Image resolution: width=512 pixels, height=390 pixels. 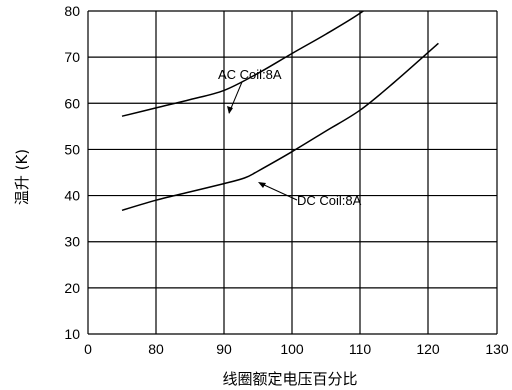 What do you see at coordinates (72, 149) in the screenshot?
I see `y-tick-label-50: 50` at bounding box center [72, 149].